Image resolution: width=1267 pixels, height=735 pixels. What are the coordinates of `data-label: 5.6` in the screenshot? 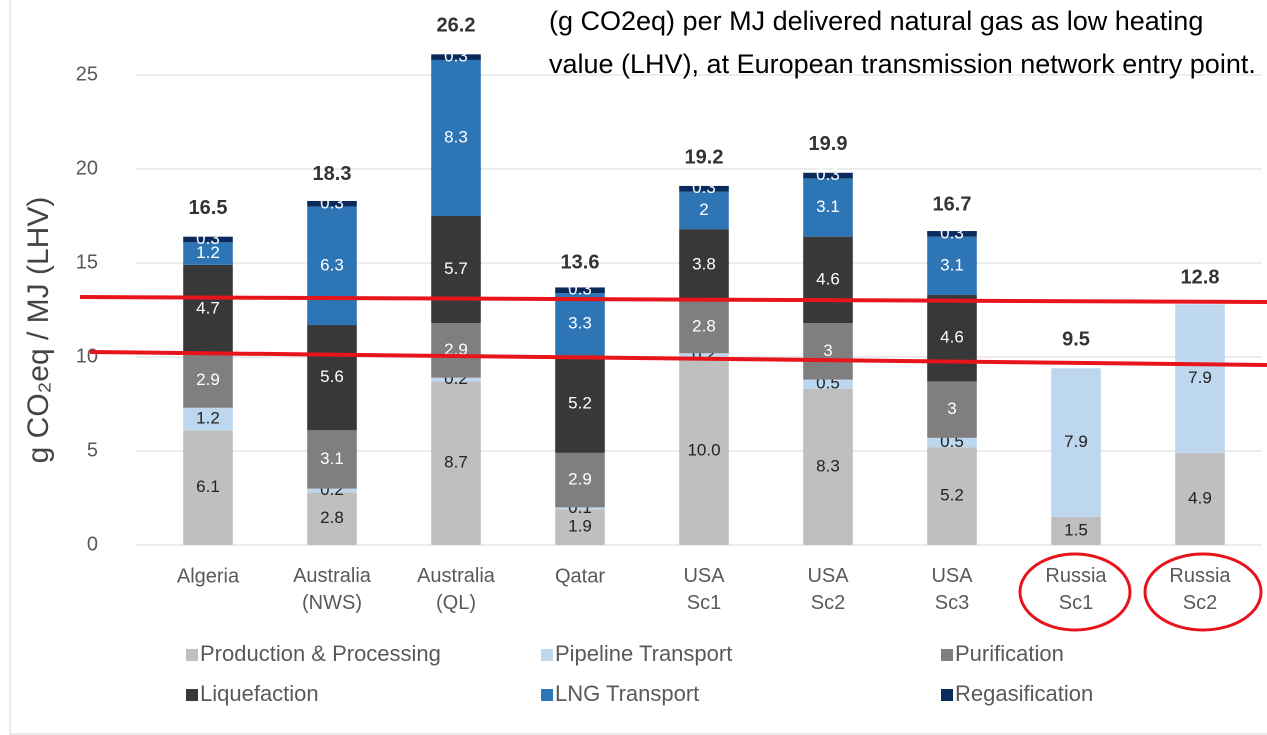 It's located at (332, 376).